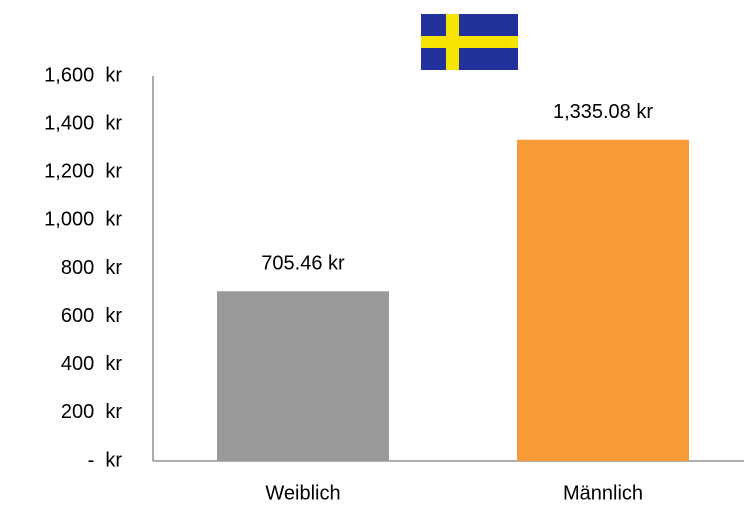 This screenshot has height=513, width=744. Describe the element at coordinates (603, 112) in the screenshot. I see `data-label: 1,335.08 kr` at that location.